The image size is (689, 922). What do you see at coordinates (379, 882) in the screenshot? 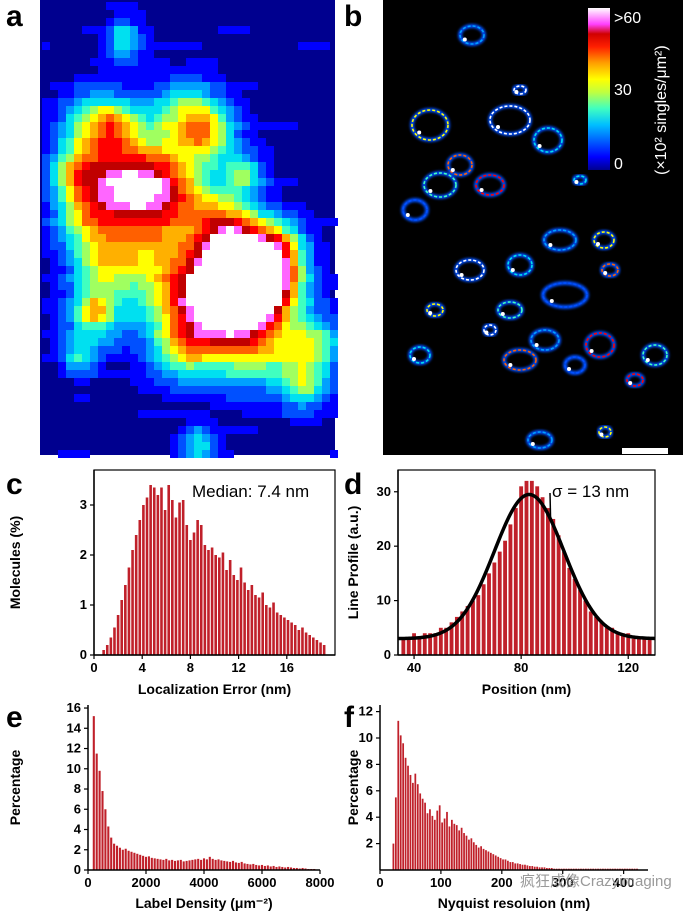
I see `x-tick-label: 0` at bounding box center [379, 882].